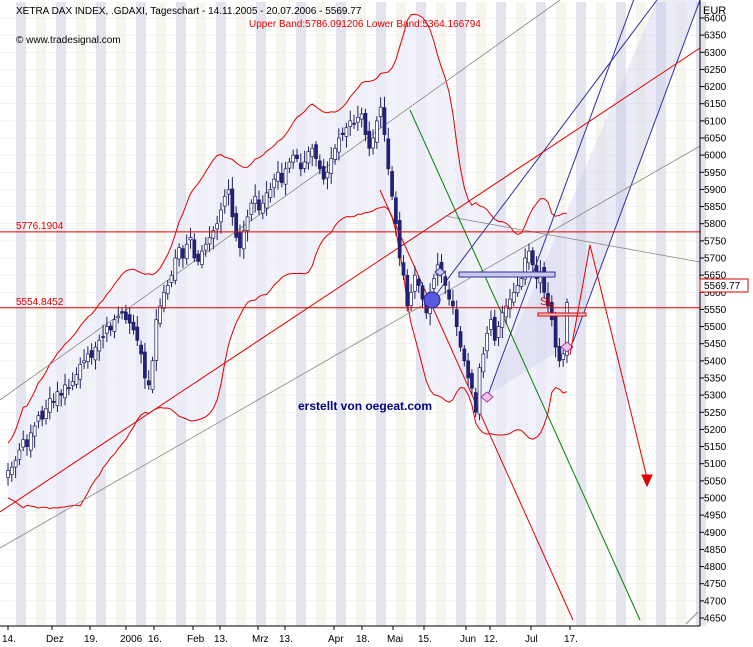 This screenshot has height=647, width=753. Describe the element at coordinates (715, 533) in the screenshot. I see `y-tick-label: 4900` at that location.